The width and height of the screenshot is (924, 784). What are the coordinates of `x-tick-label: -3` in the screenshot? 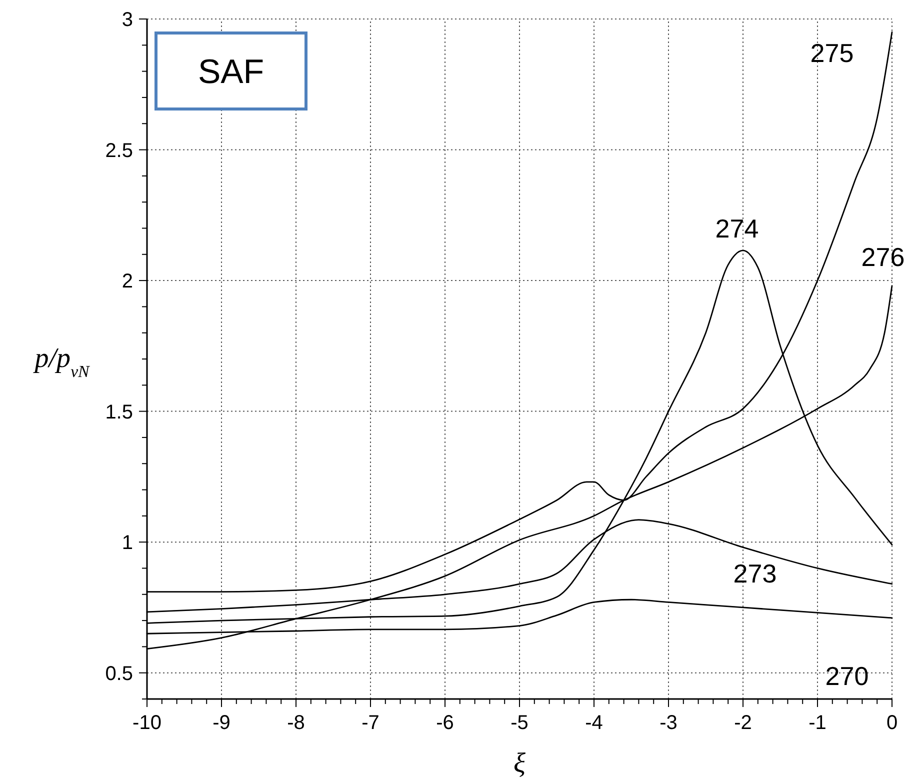 It's located at (669, 723).